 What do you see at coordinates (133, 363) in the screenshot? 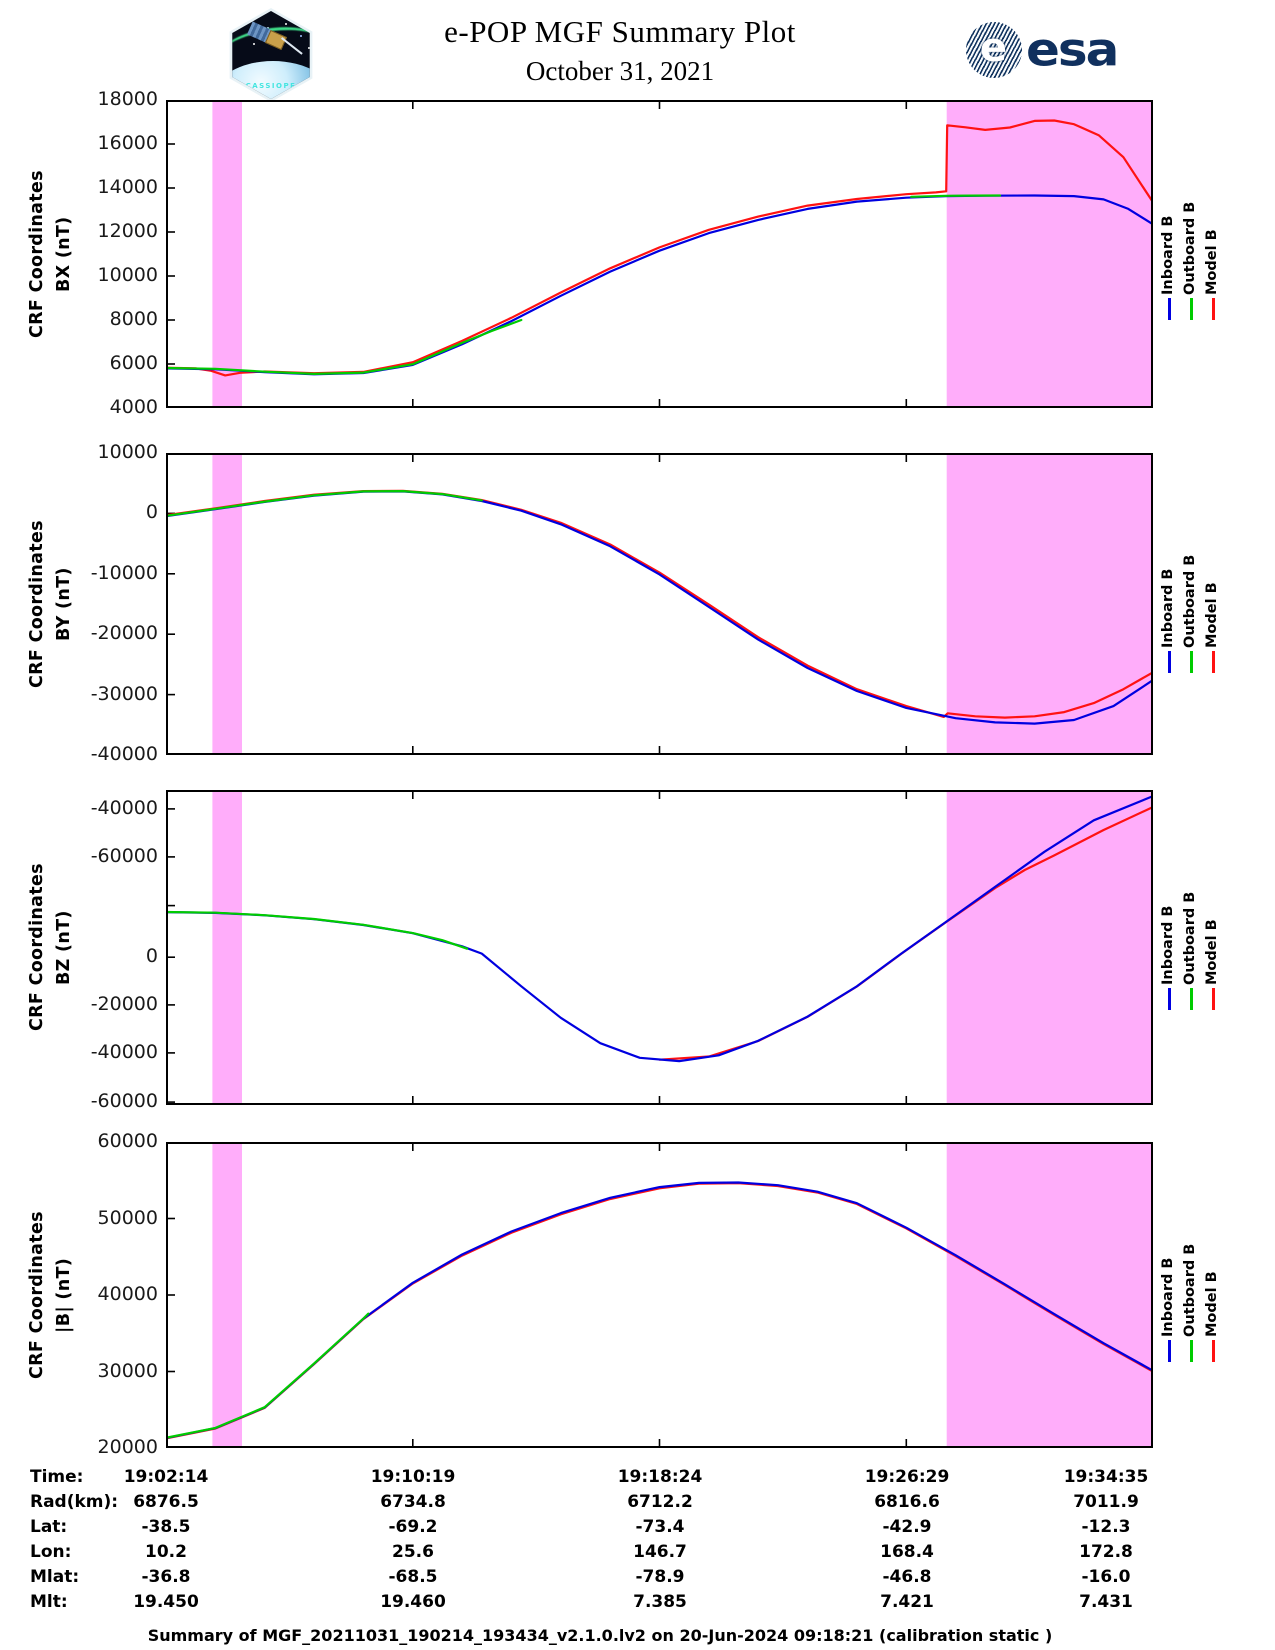
I see `y-tick-label: 6000` at bounding box center [133, 363].